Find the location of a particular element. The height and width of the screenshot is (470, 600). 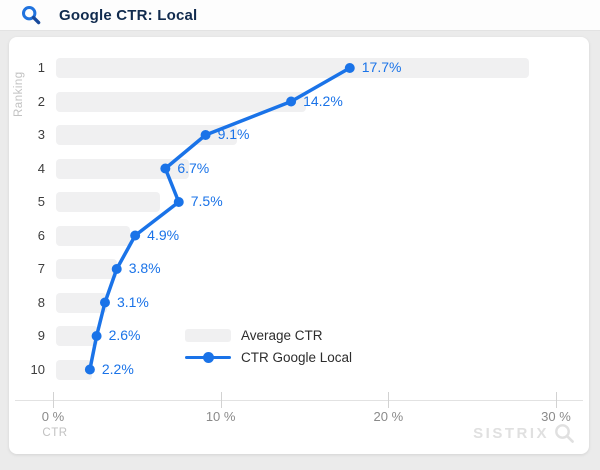

data-point-label: 14.2% is located at coordinates (323, 100).